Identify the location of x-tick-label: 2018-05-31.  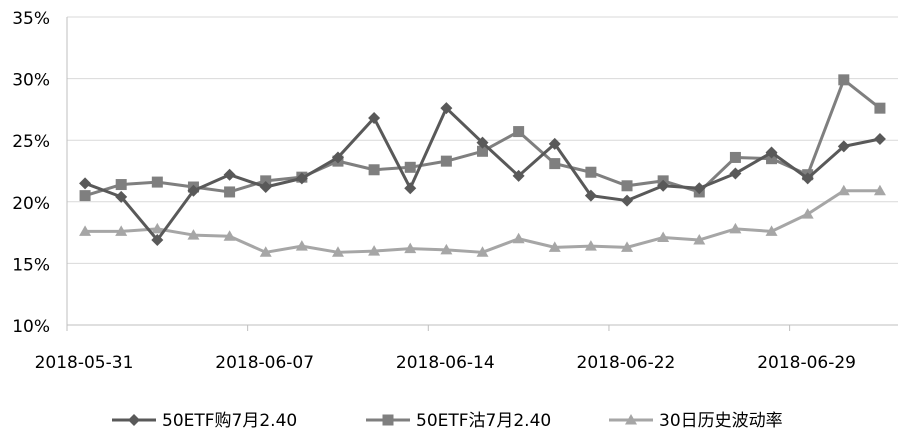
(84, 363).